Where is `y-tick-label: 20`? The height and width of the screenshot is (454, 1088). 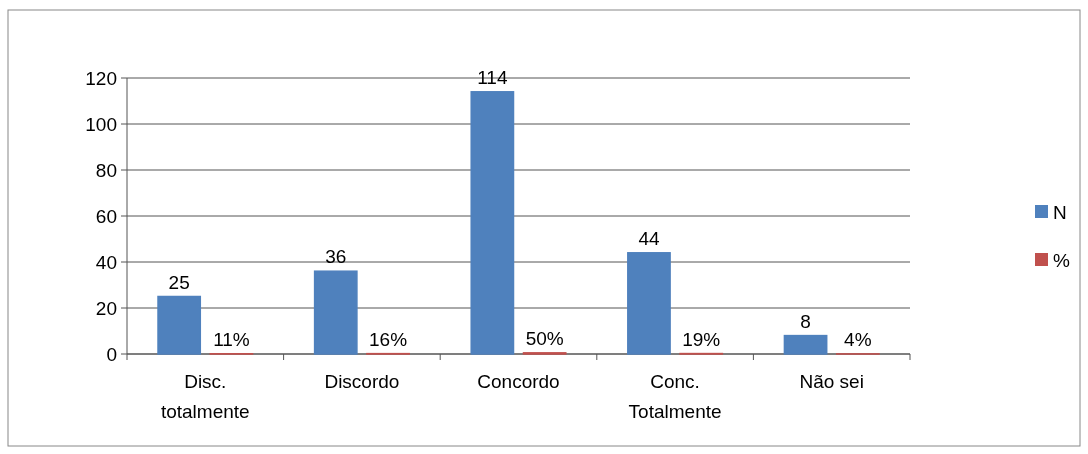
y-tick-label: 20 is located at coordinates (106, 308).